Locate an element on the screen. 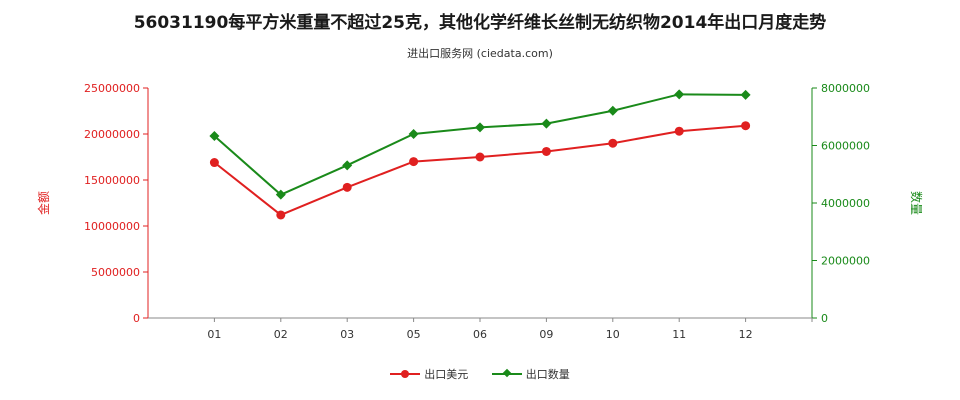 The height and width of the screenshot is (400, 960). chart-subtitle: 进出口服务网 (ciedata.com) is located at coordinates (480, 53).